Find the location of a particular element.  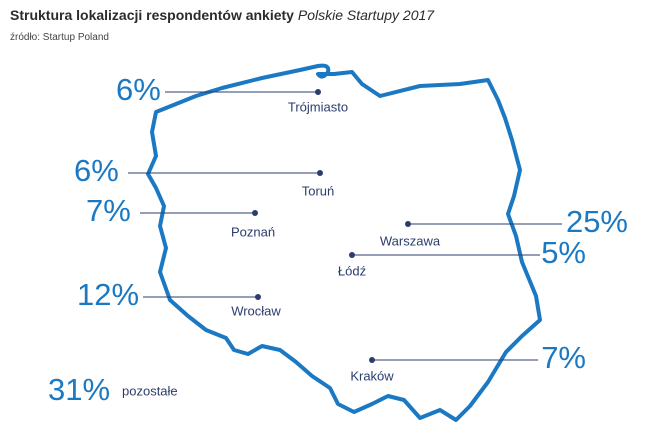

city-share: 25% is located at coordinates (597, 221).